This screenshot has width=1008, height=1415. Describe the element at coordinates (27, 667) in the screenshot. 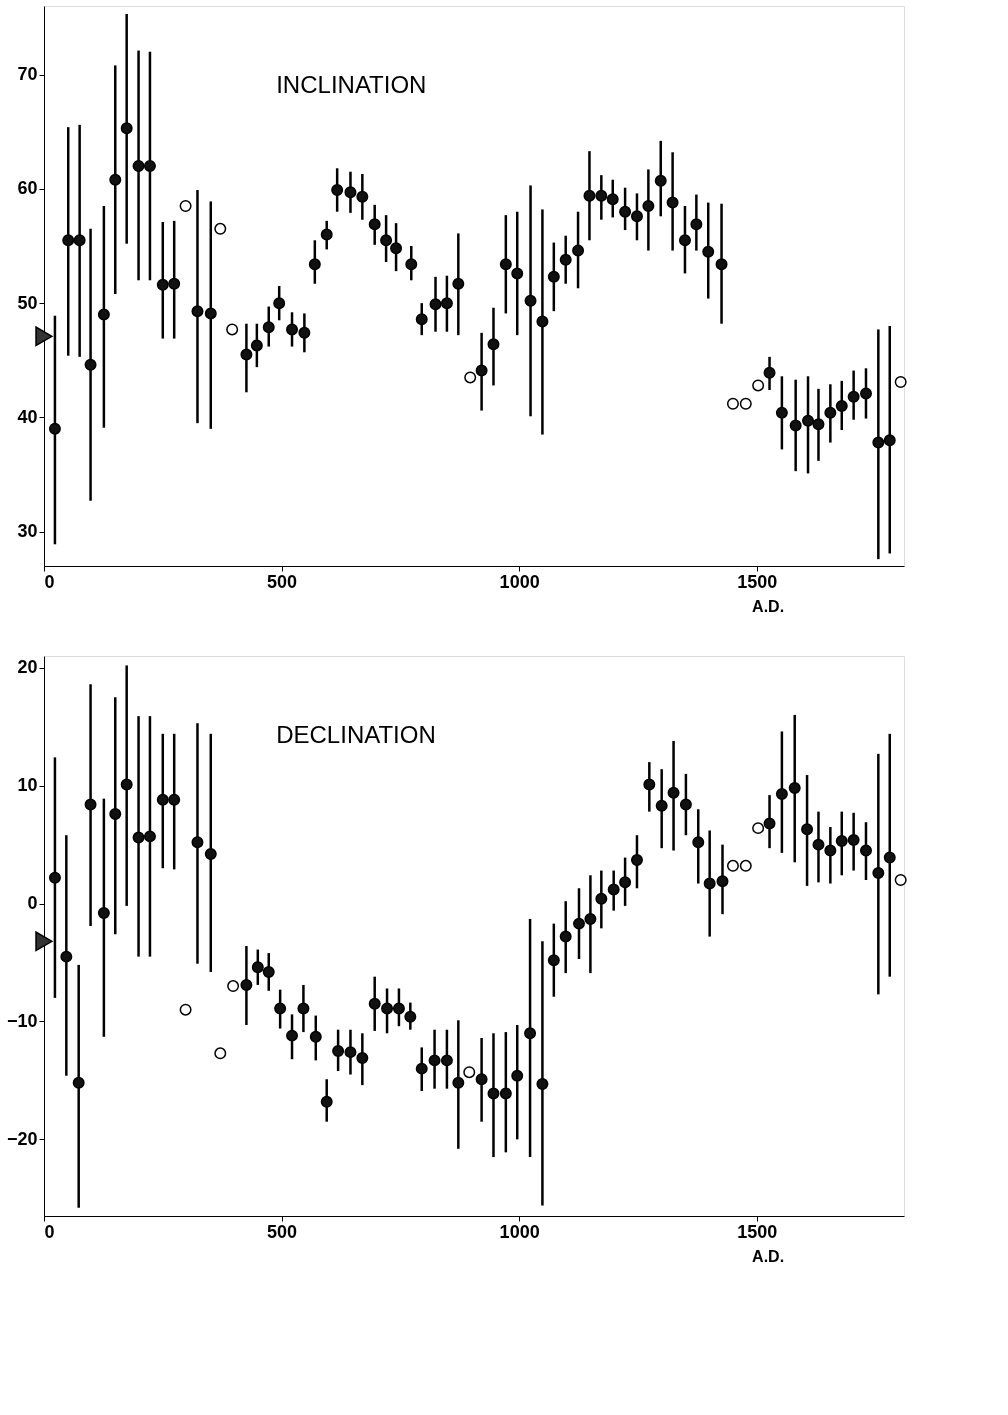

I see `y-tick-label: 20` at that location.